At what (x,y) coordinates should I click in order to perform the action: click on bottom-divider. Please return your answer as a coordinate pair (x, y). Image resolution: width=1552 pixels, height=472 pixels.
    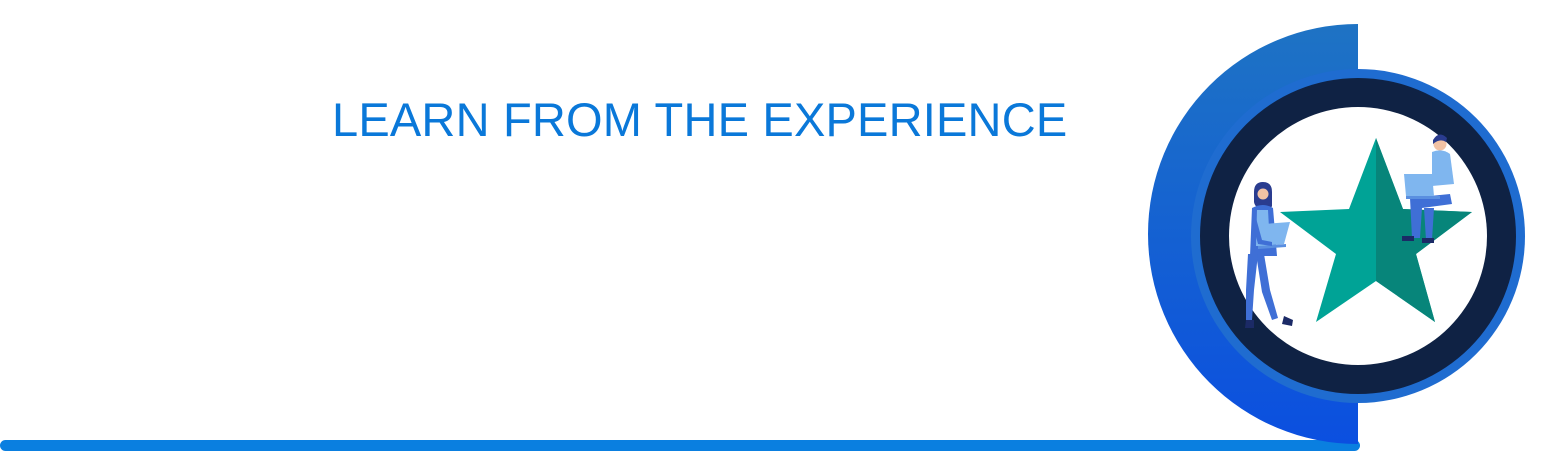
    Looking at the image, I should click on (680, 445).